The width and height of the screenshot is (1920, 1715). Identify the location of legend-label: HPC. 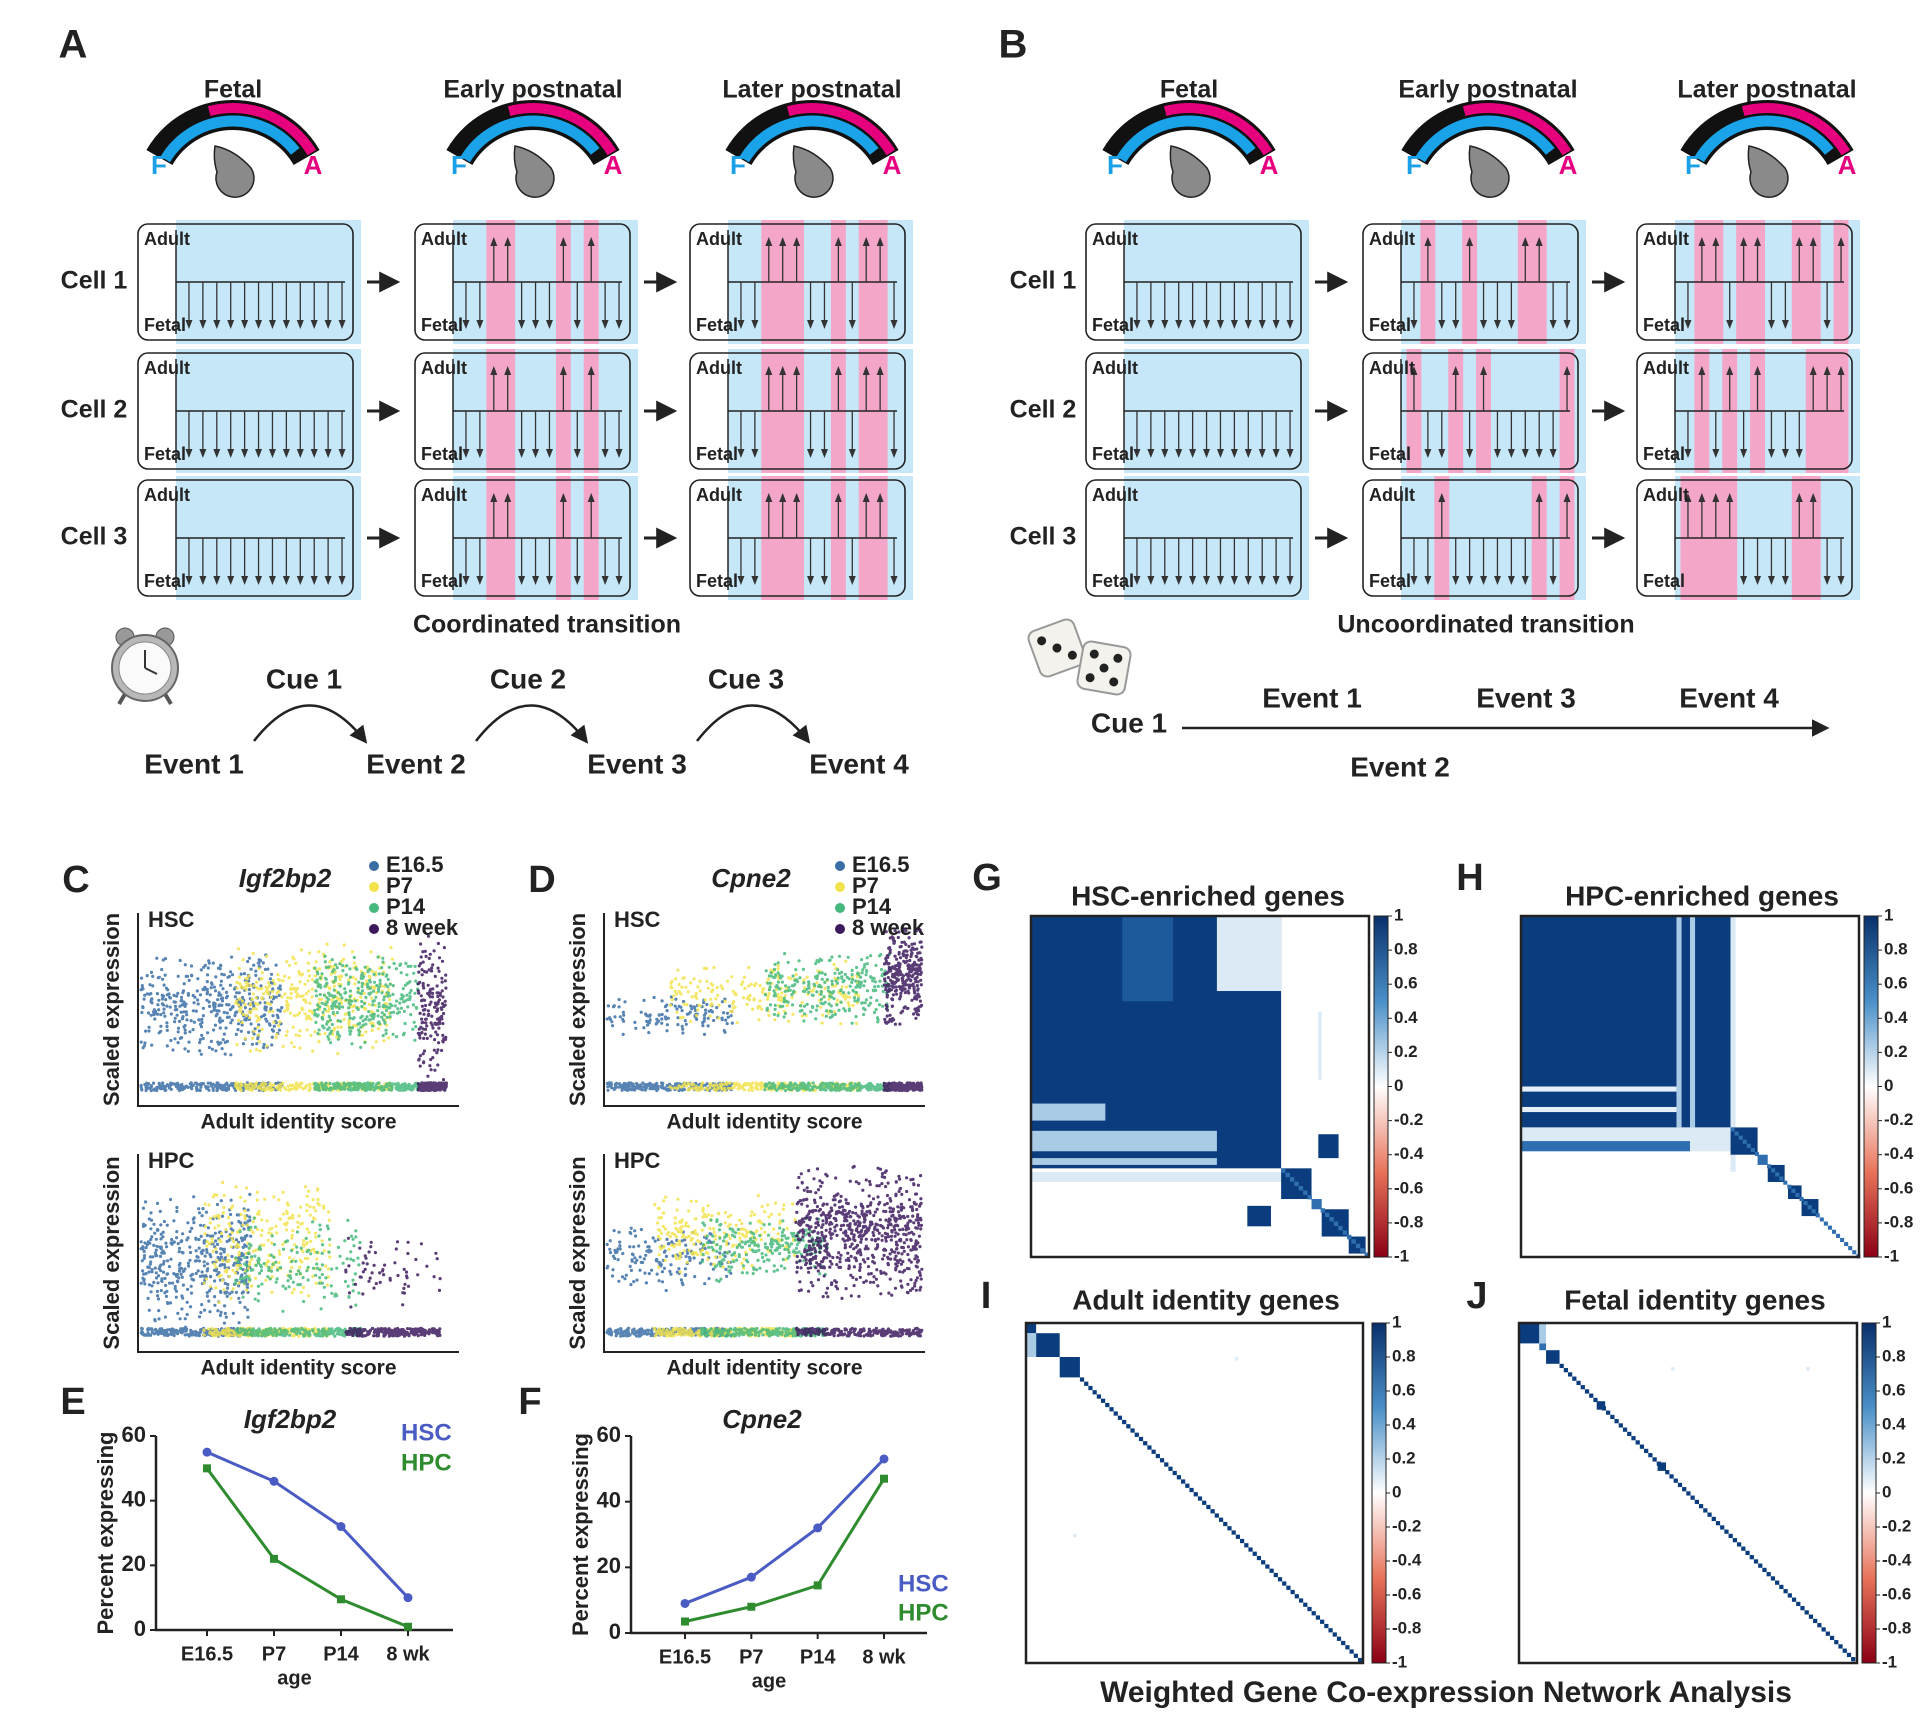
(923, 1612).